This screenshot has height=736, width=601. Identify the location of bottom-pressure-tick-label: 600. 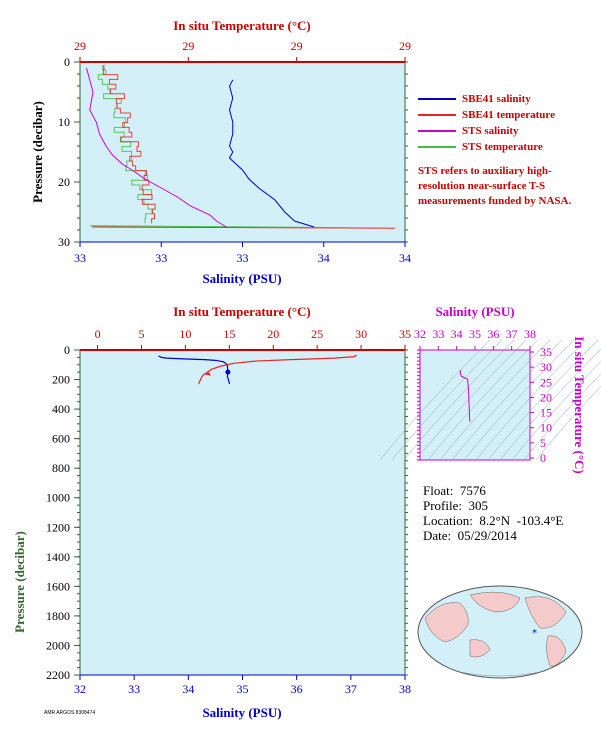
(61, 439).